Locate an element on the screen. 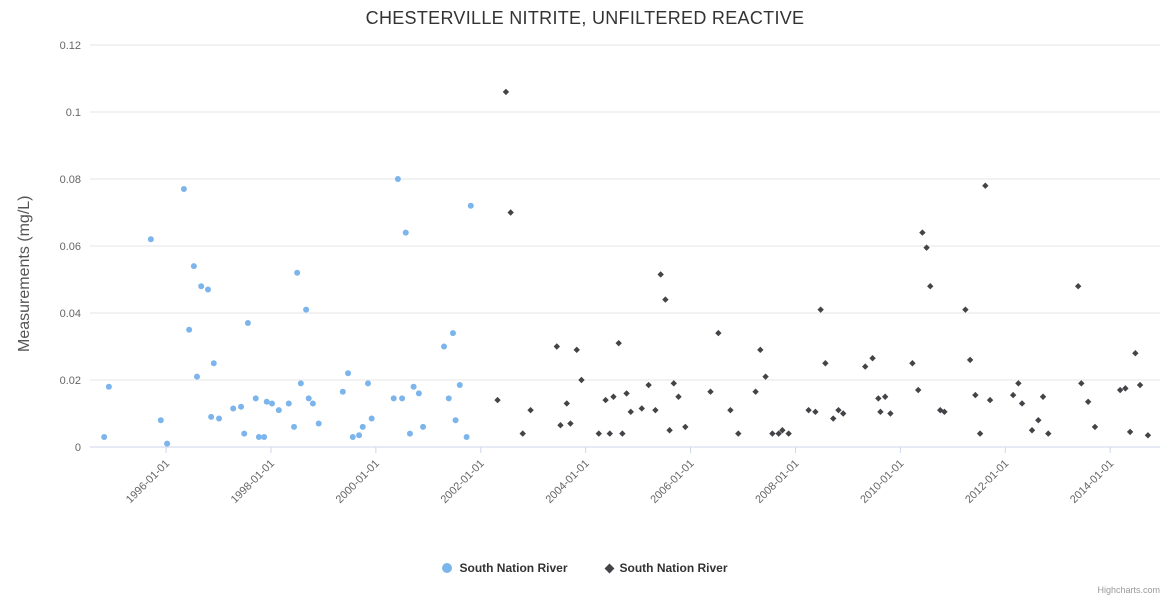 The height and width of the screenshot is (600, 1170). highcharts-credits-link: Highcharts.com is located at coordinates (1128, 590).